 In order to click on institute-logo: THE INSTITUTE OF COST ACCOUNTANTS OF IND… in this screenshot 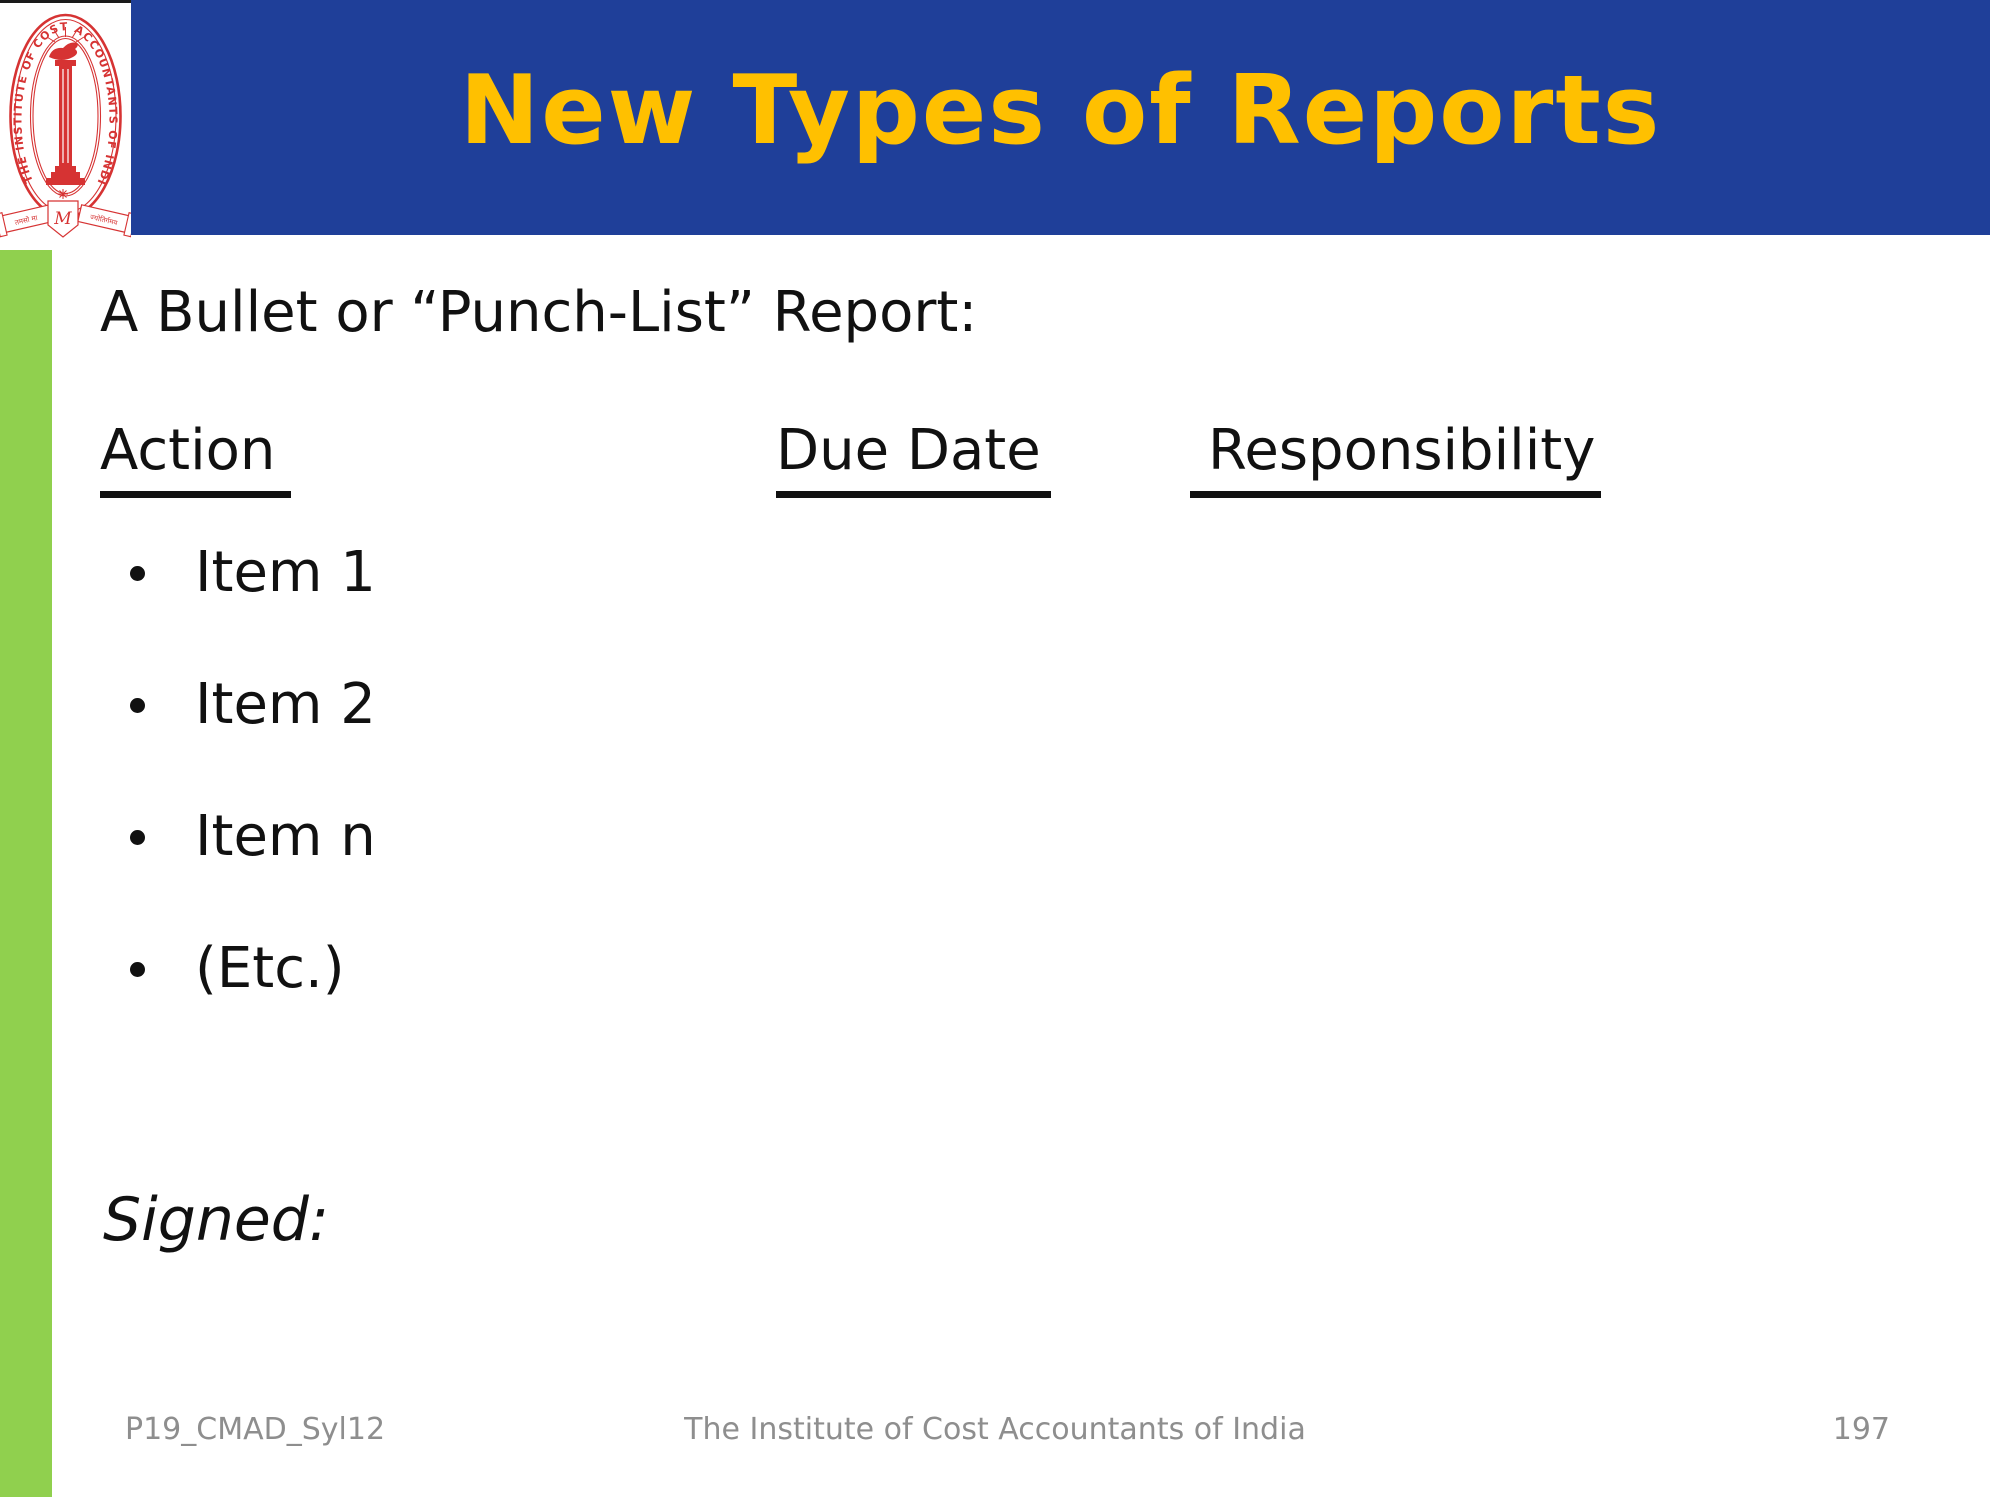, I will do `click(65, 125)`.